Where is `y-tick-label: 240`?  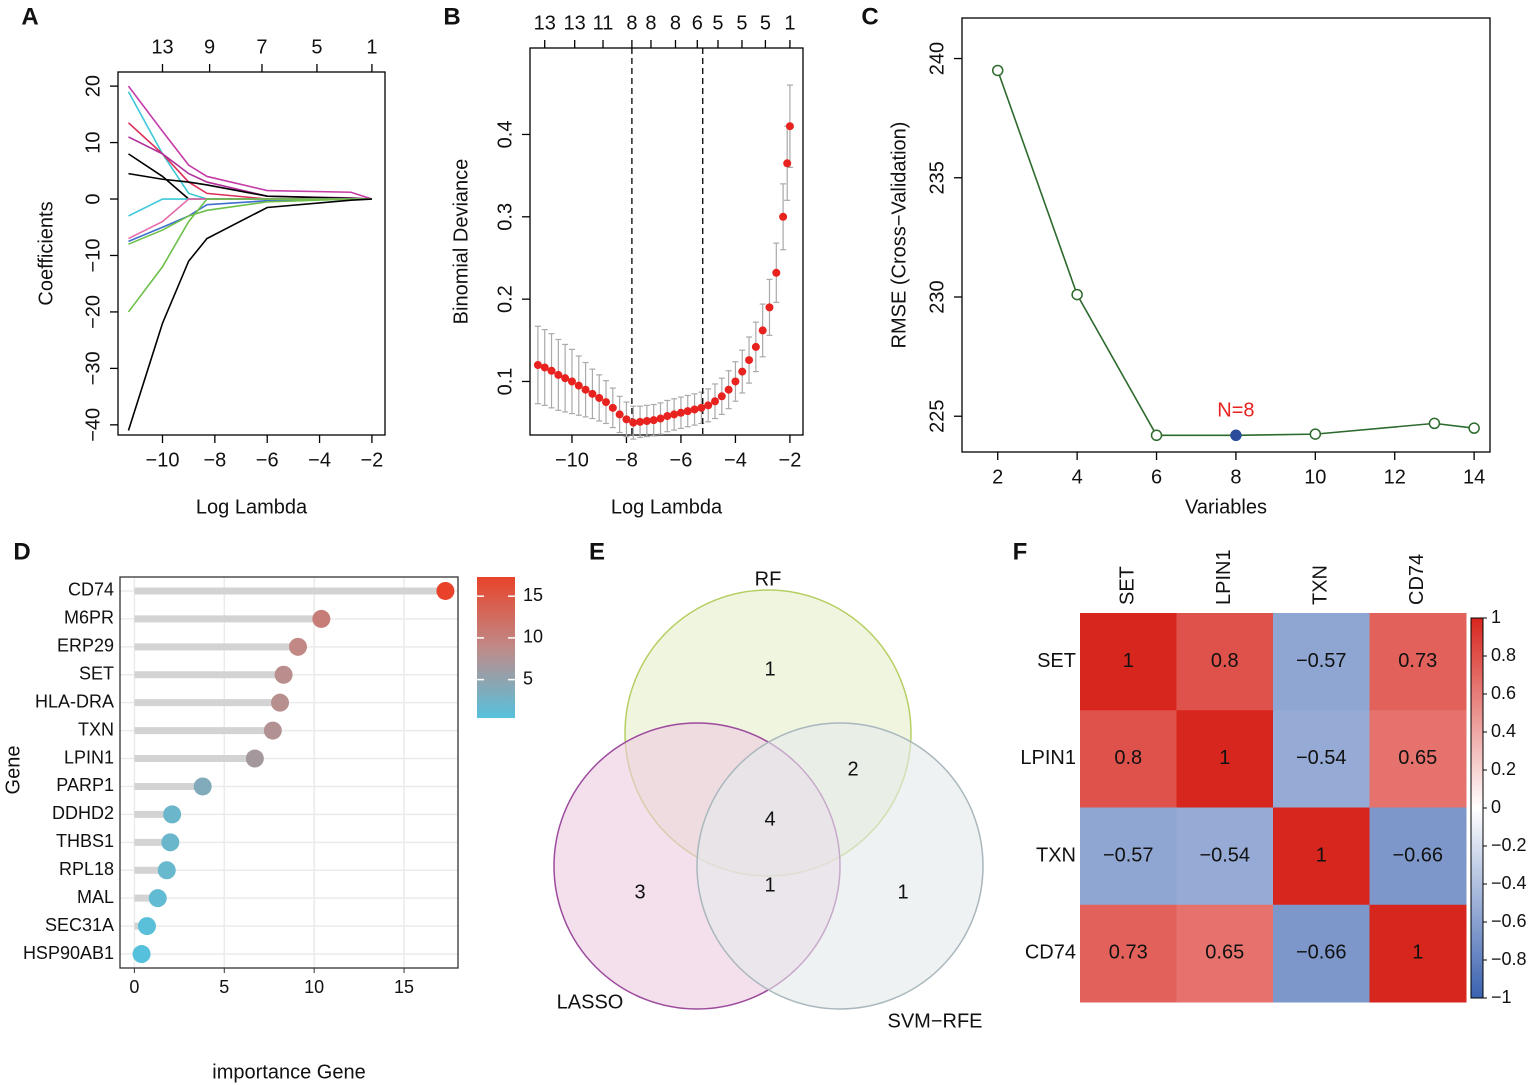 y-tick-label: 240 is located at coordinates (937, 58).